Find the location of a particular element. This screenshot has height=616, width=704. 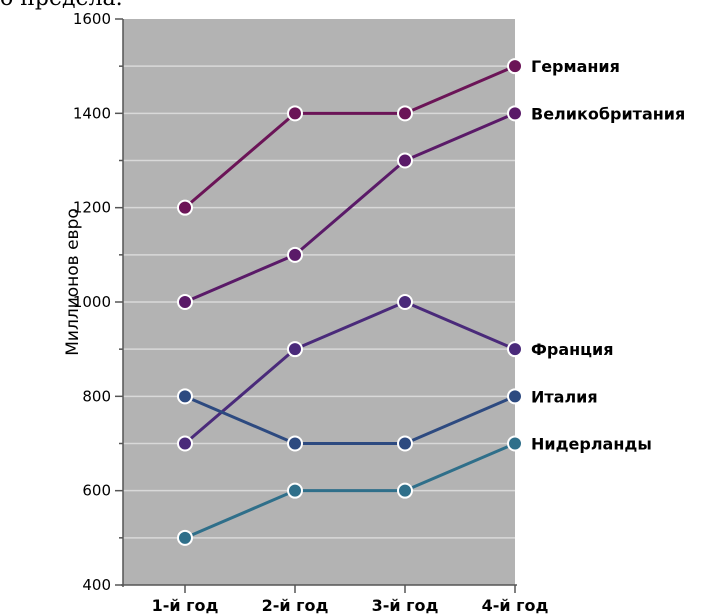

y-tick-label: 400 is located at coordinates (96, 585).